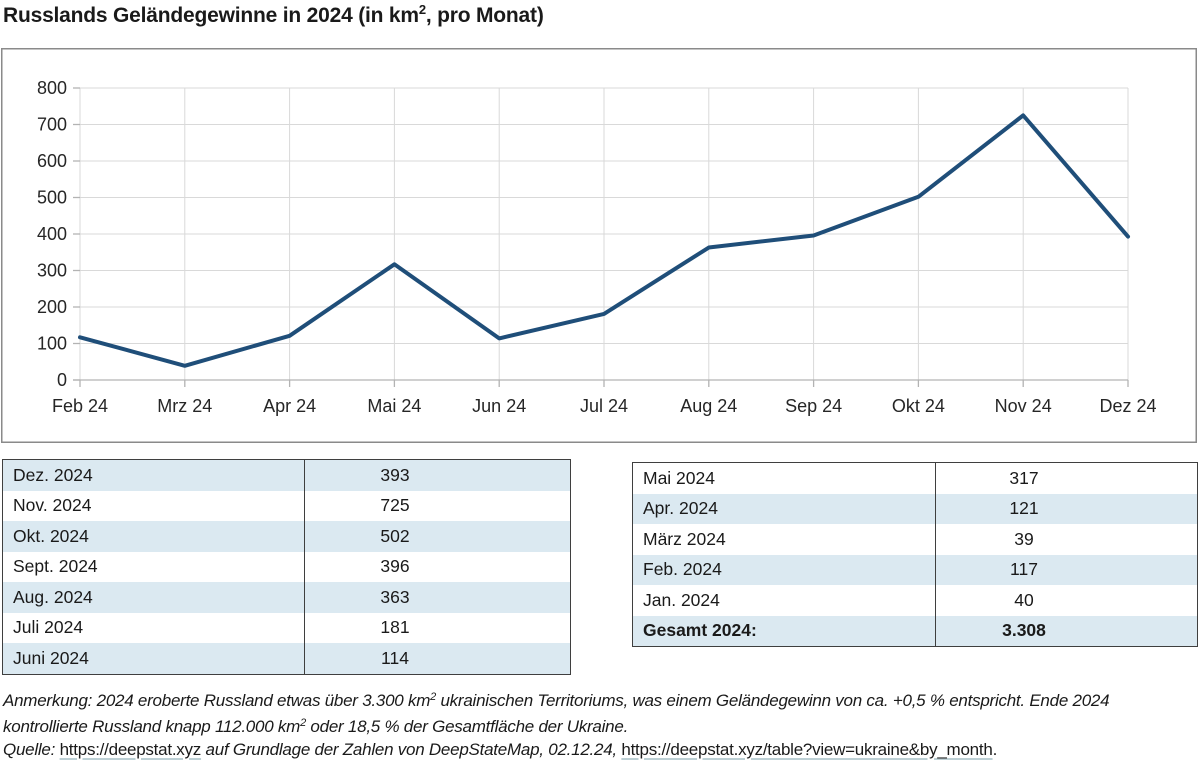 This screenshot has width=1200, height=761. What do you see at coordinates (437, 597) in the screenshot?
I see `value-cell: 363` at bounding box center [437, 597].